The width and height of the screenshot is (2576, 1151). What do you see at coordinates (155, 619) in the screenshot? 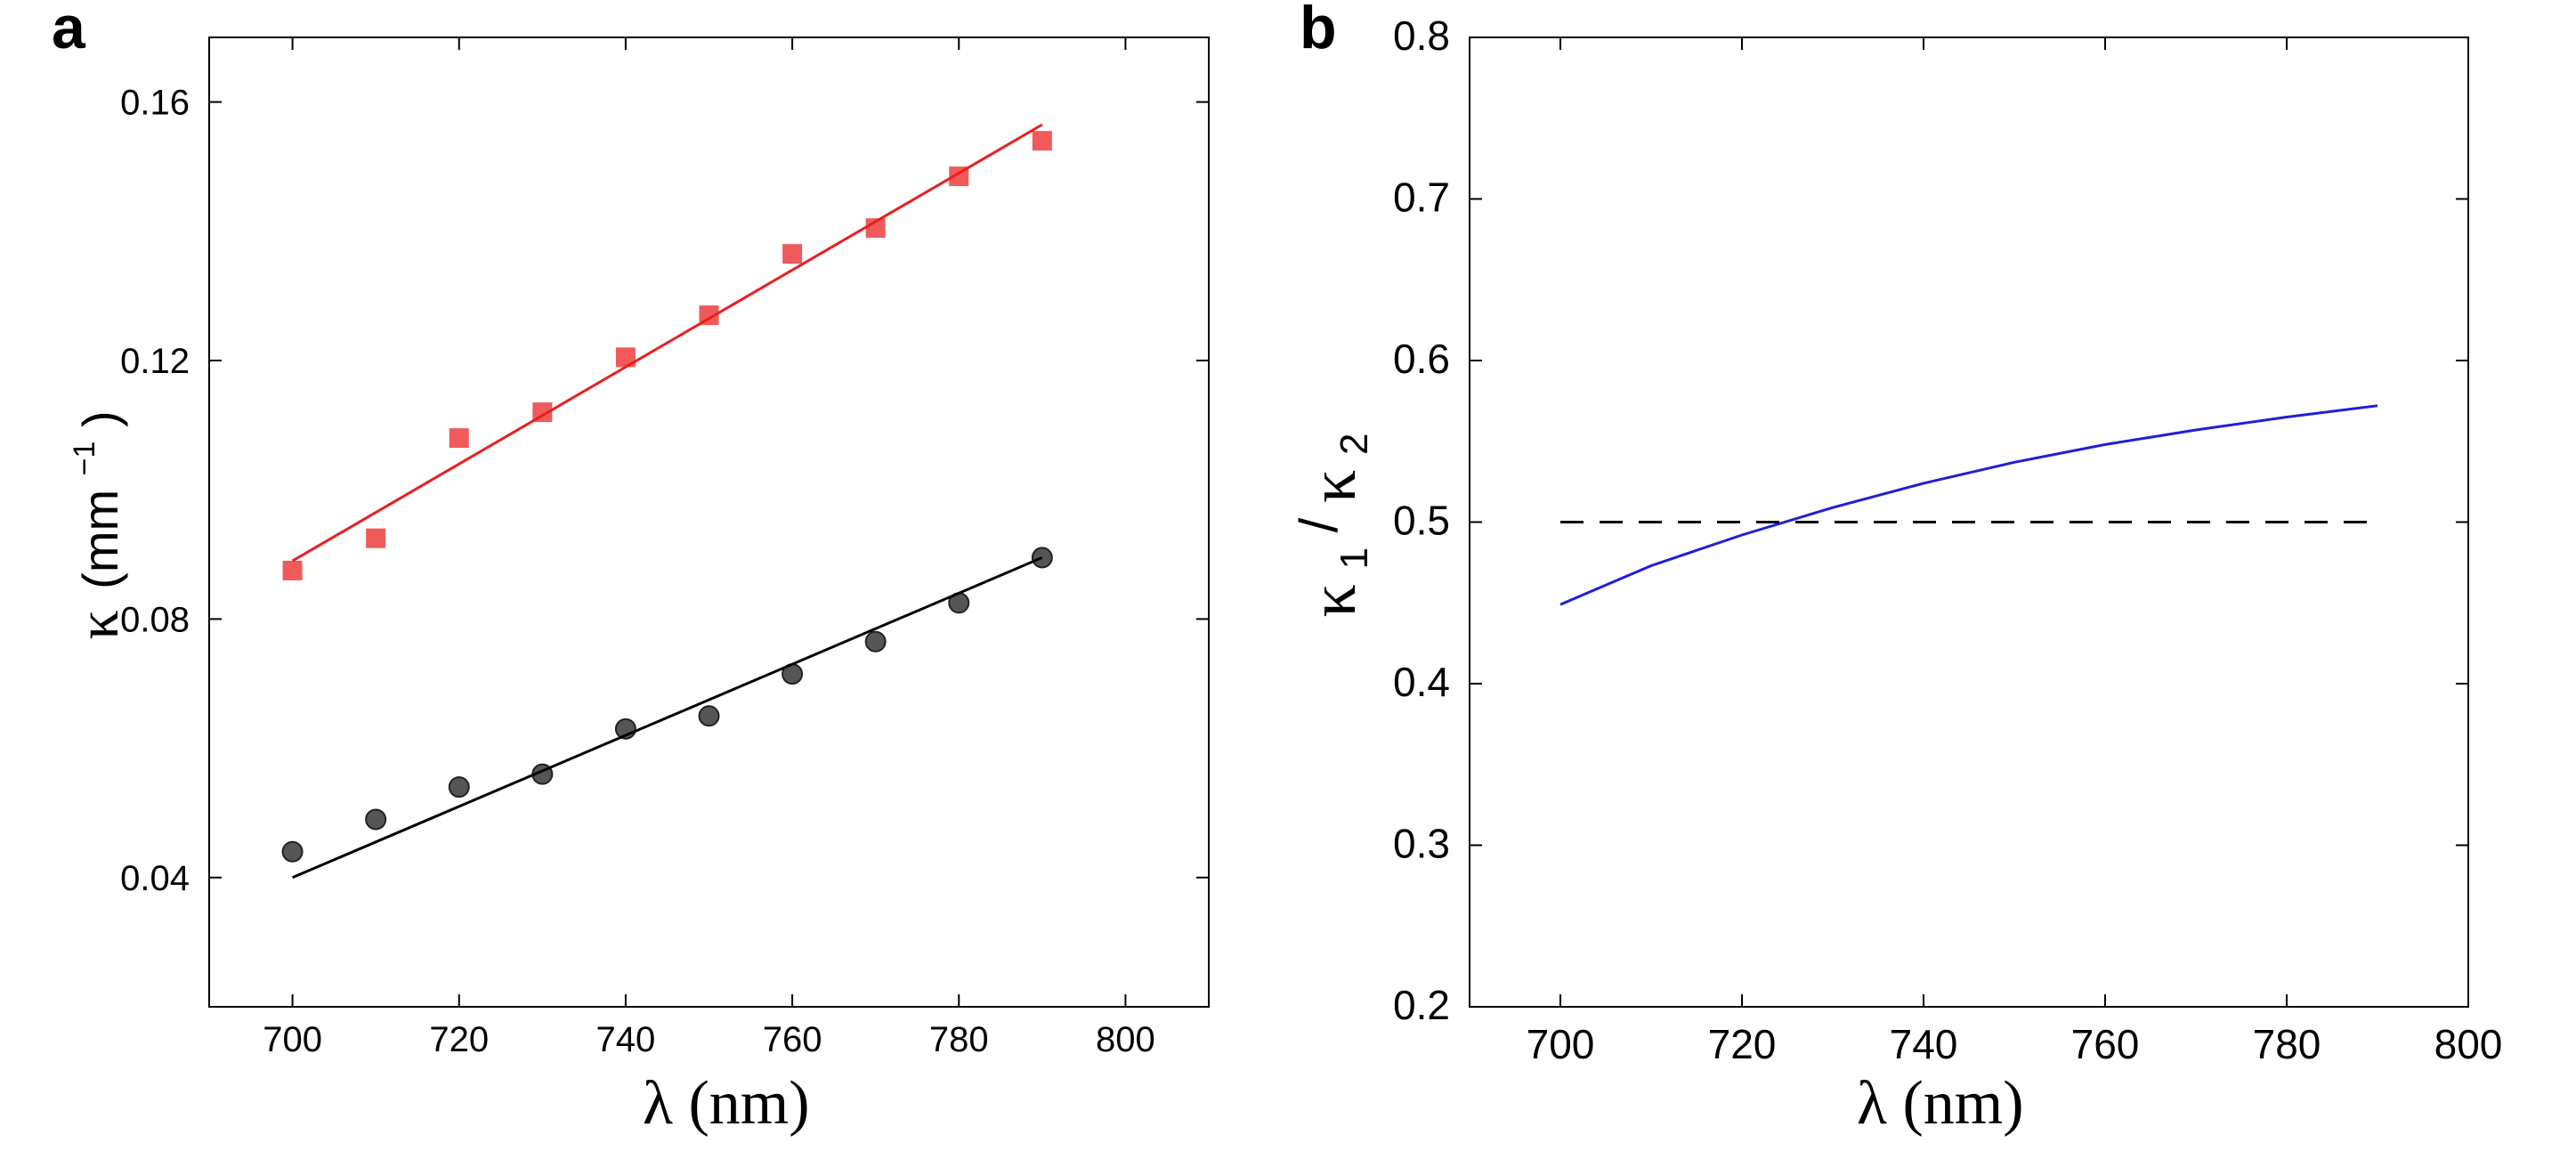
I see `panel-a-ytick-label: 0.08` at bounding box center [155, 619].